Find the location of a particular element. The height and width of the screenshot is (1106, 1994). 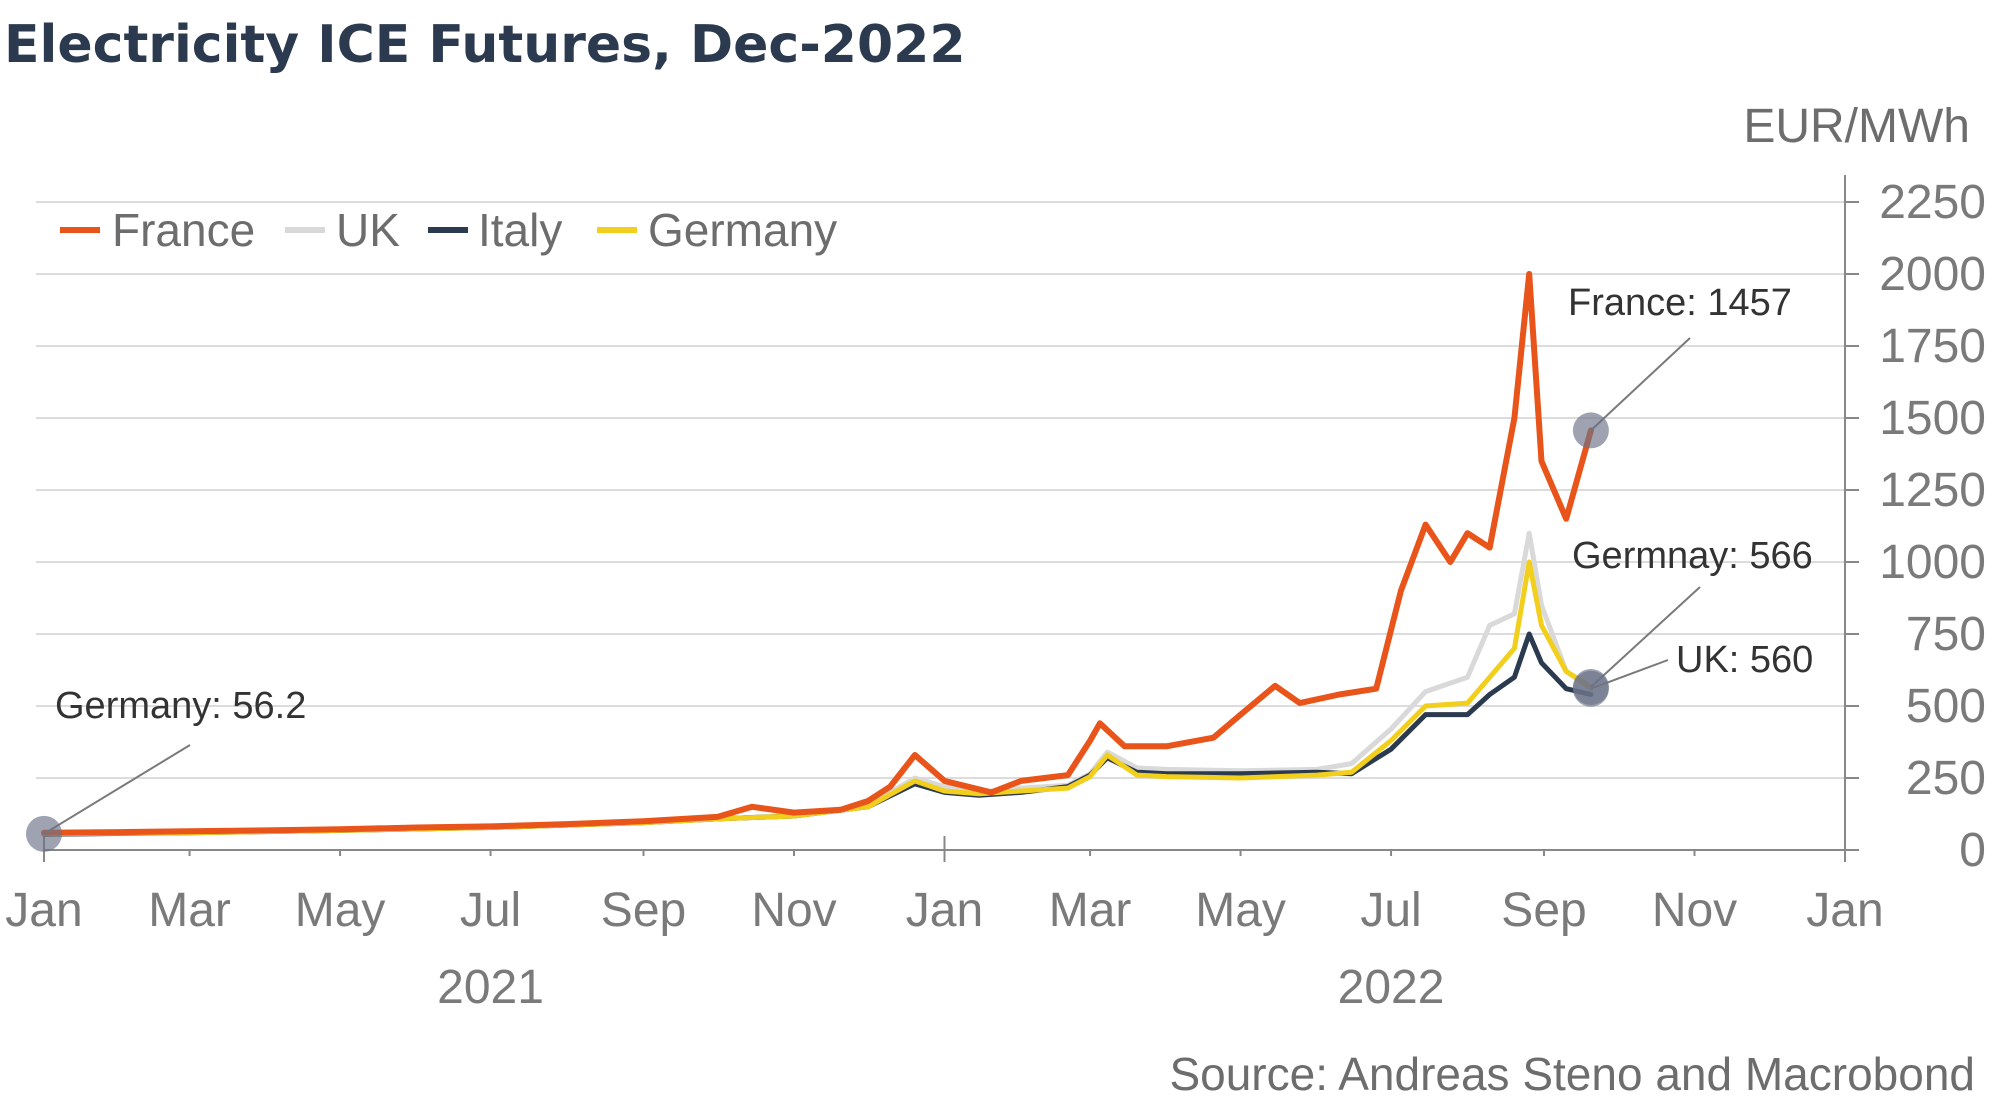

x-tick-label-mar-1: Mar is located at coordinates (189, 910).